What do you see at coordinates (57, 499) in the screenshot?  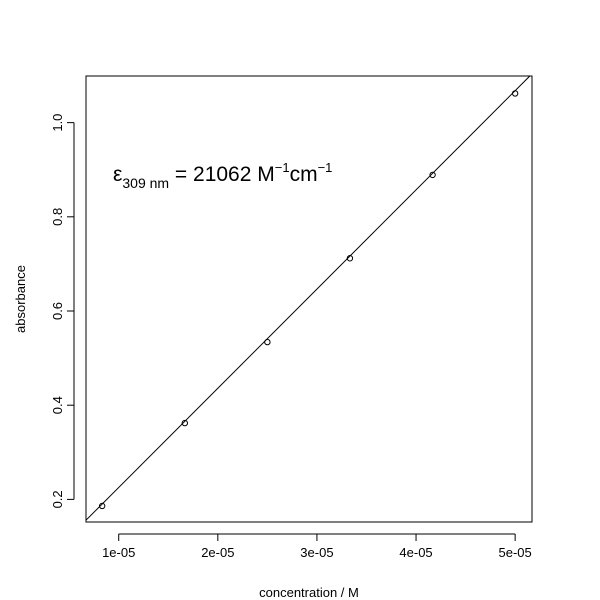 I see `y-tick-label: 0.2` at bounding box center [57, 499].